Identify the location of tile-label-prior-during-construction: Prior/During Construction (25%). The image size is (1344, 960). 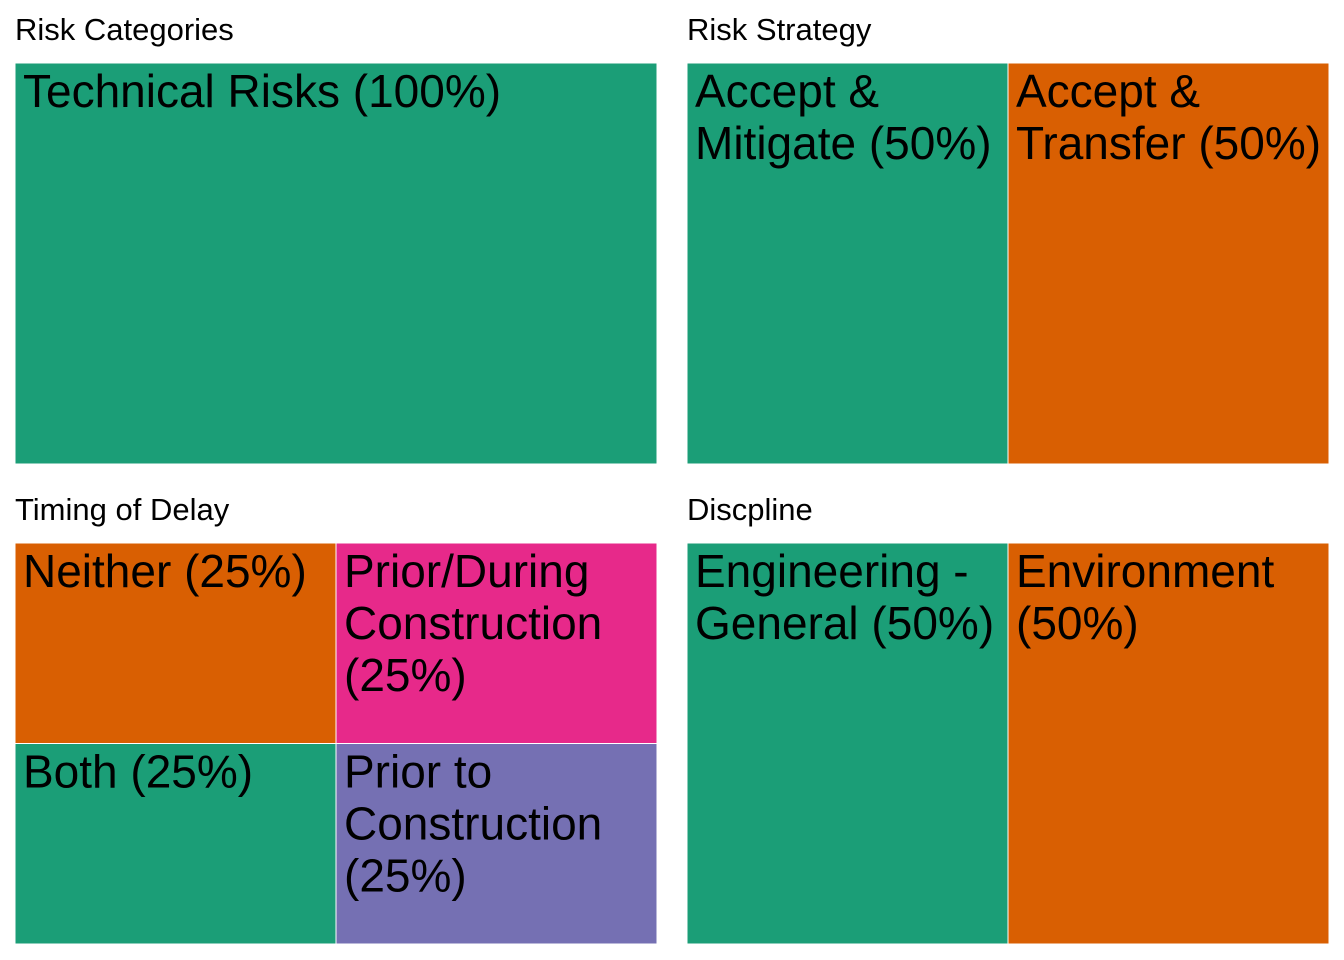
(473, 623).